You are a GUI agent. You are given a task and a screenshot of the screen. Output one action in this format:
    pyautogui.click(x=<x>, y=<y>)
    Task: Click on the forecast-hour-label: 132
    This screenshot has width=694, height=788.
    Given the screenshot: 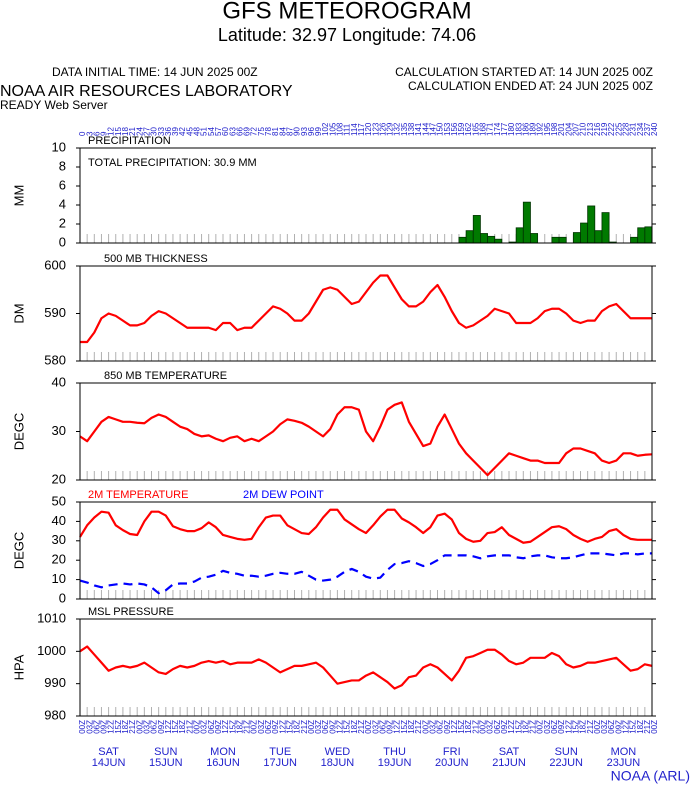 What is the action you would take?
    pyautogui.click(x=397, y=129)
    